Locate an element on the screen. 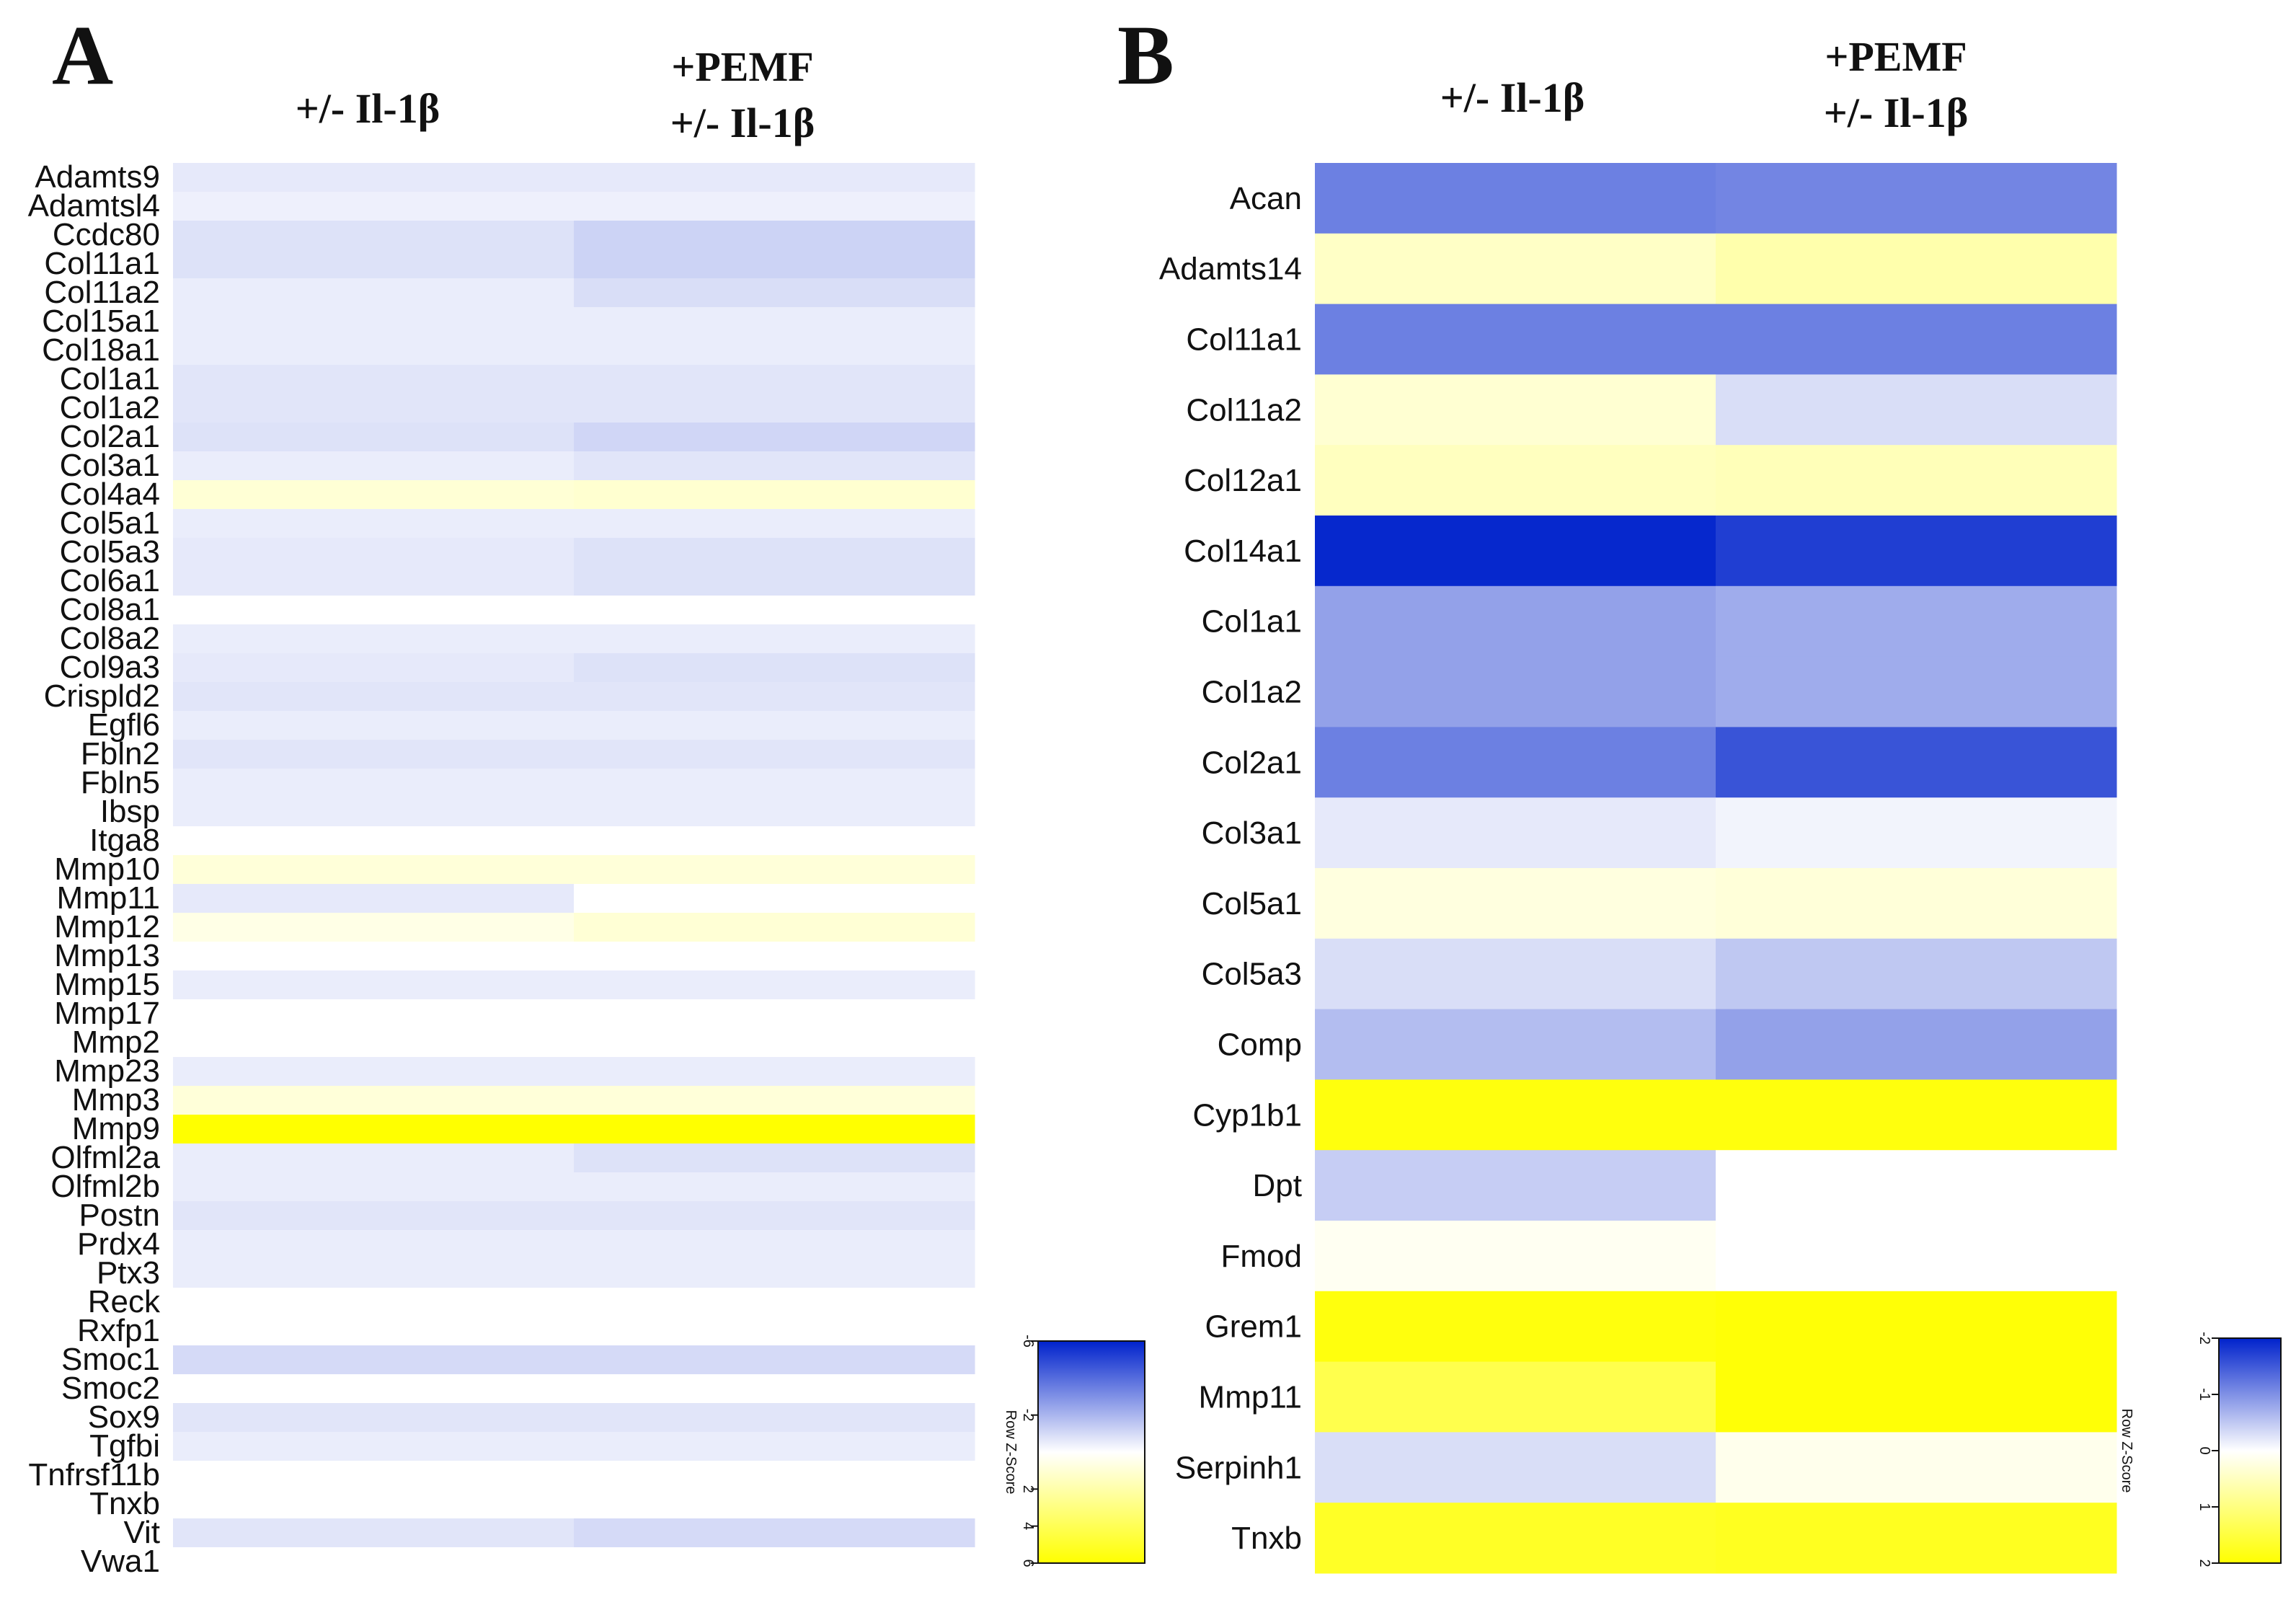 This screenshot has height=1597, width=2296. heatmap-b-cell-adamts14-col2 is located at coordinates (1916, 269).